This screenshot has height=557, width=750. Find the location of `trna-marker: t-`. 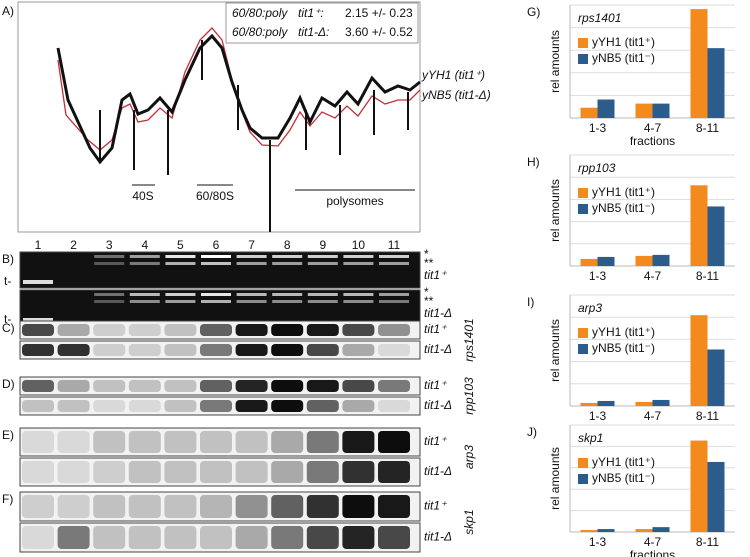

trna-marker: t- is located at coordinates (7, 319).